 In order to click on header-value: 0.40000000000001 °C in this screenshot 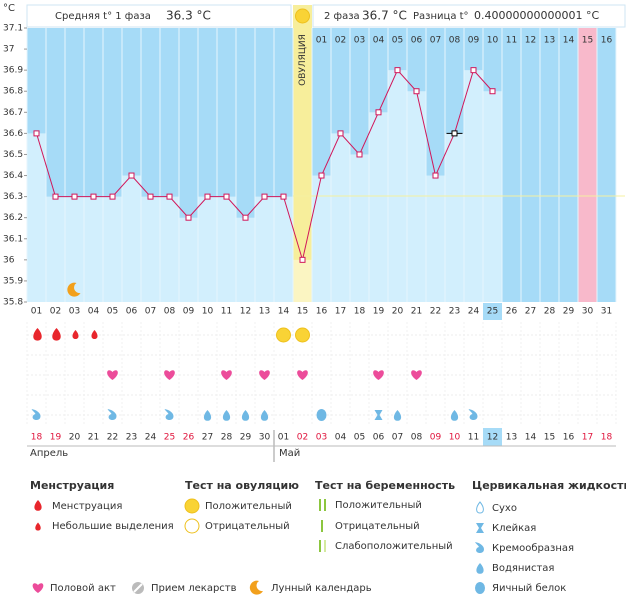, I will do `click(536, 15)`.